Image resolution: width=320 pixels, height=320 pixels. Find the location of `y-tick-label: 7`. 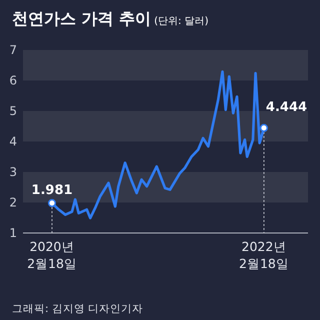

y-tick-label: 7 is located at coordinates (13, 50).